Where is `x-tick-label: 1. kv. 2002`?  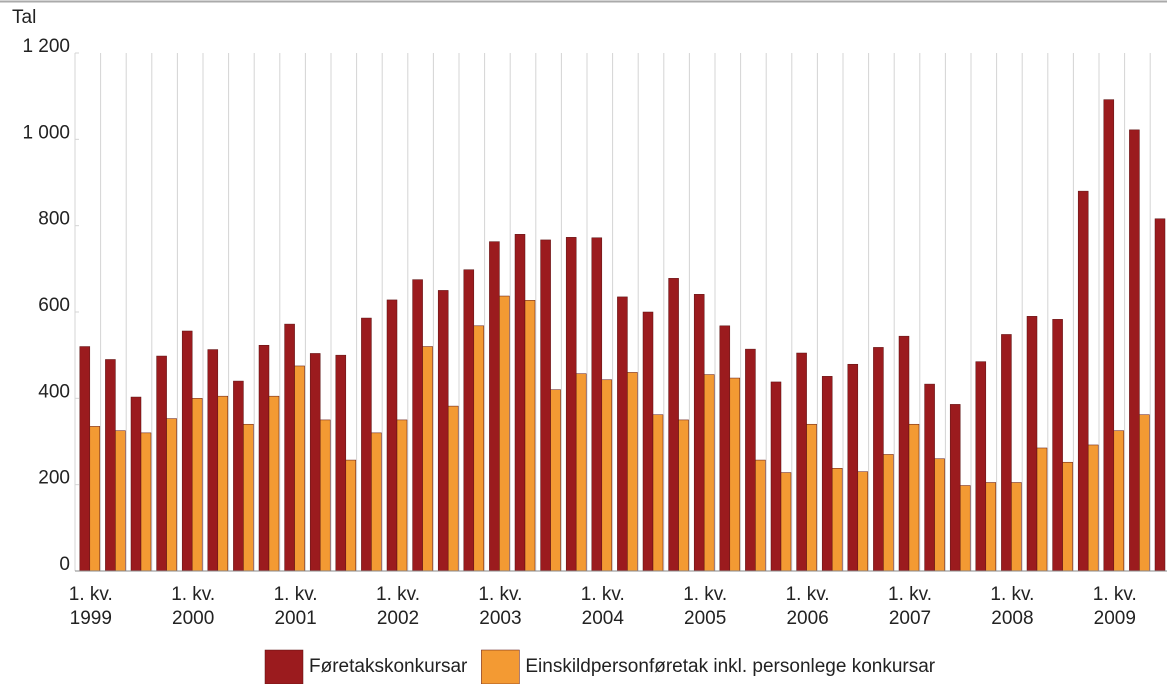 x-tick-label: 1. kv. 2002 is located at coordinates (398, 606).